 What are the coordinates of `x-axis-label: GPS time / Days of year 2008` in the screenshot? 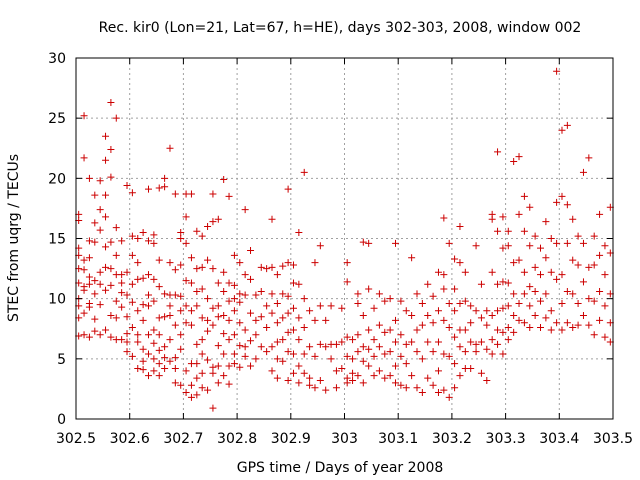 It's located at (340, 468).